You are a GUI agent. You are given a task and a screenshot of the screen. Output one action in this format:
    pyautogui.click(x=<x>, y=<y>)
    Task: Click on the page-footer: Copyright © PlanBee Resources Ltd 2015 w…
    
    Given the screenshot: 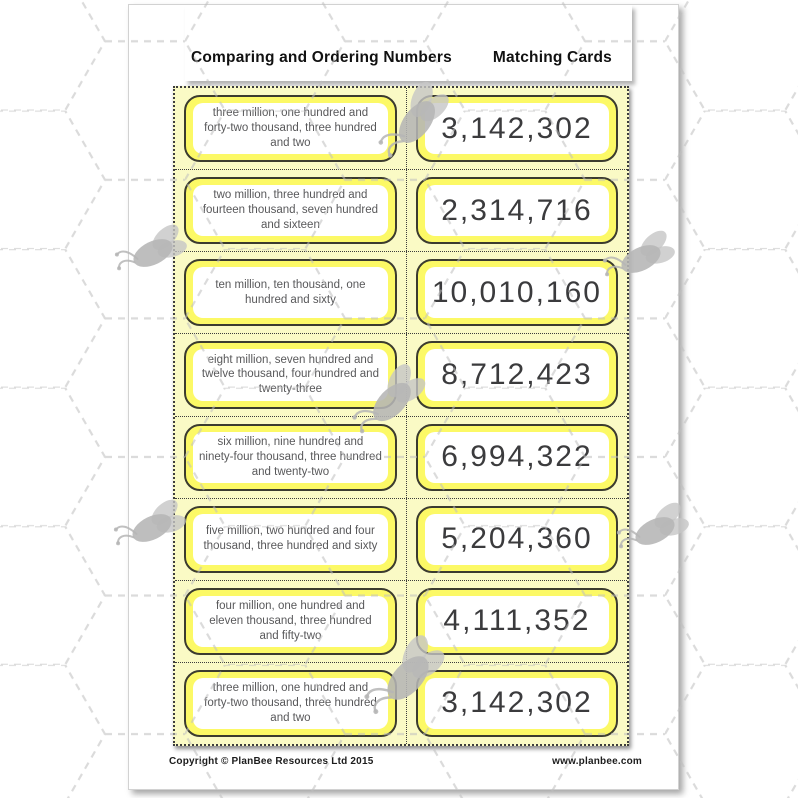 What is the action you would take?
    pyautogui.click(x=405, y=761)
    